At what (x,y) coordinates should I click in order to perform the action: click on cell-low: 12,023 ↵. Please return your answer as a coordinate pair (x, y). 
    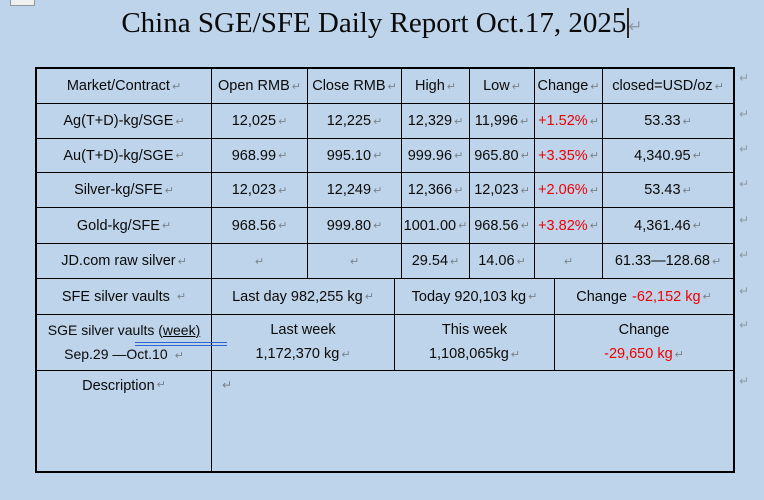
    Looking at the image, I should click on (502, 190).